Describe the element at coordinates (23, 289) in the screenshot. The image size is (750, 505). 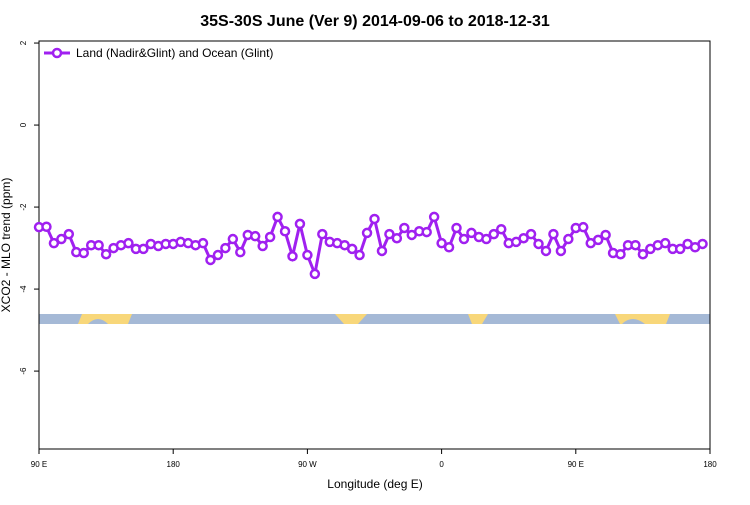
I see `y-tick-label: -4` at that location.